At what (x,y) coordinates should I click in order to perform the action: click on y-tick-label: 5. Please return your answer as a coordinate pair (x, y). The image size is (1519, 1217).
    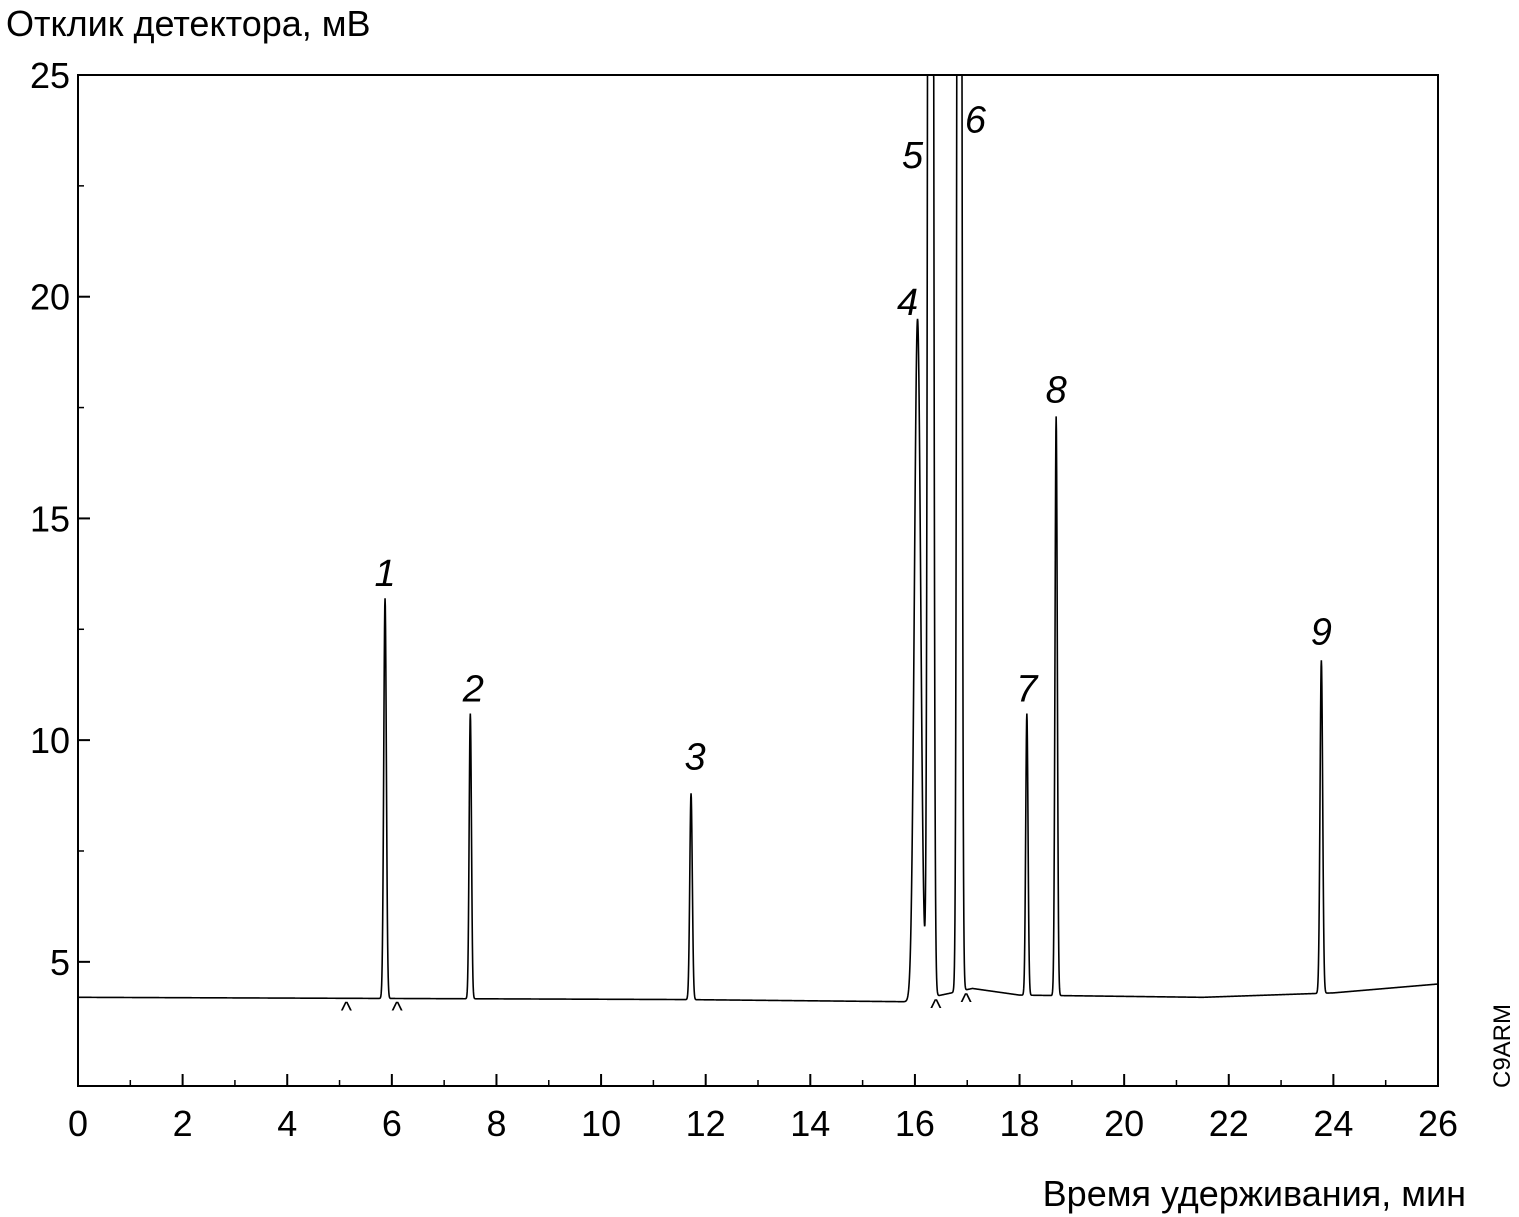
    Looking at the image, I should click on (60, 962).